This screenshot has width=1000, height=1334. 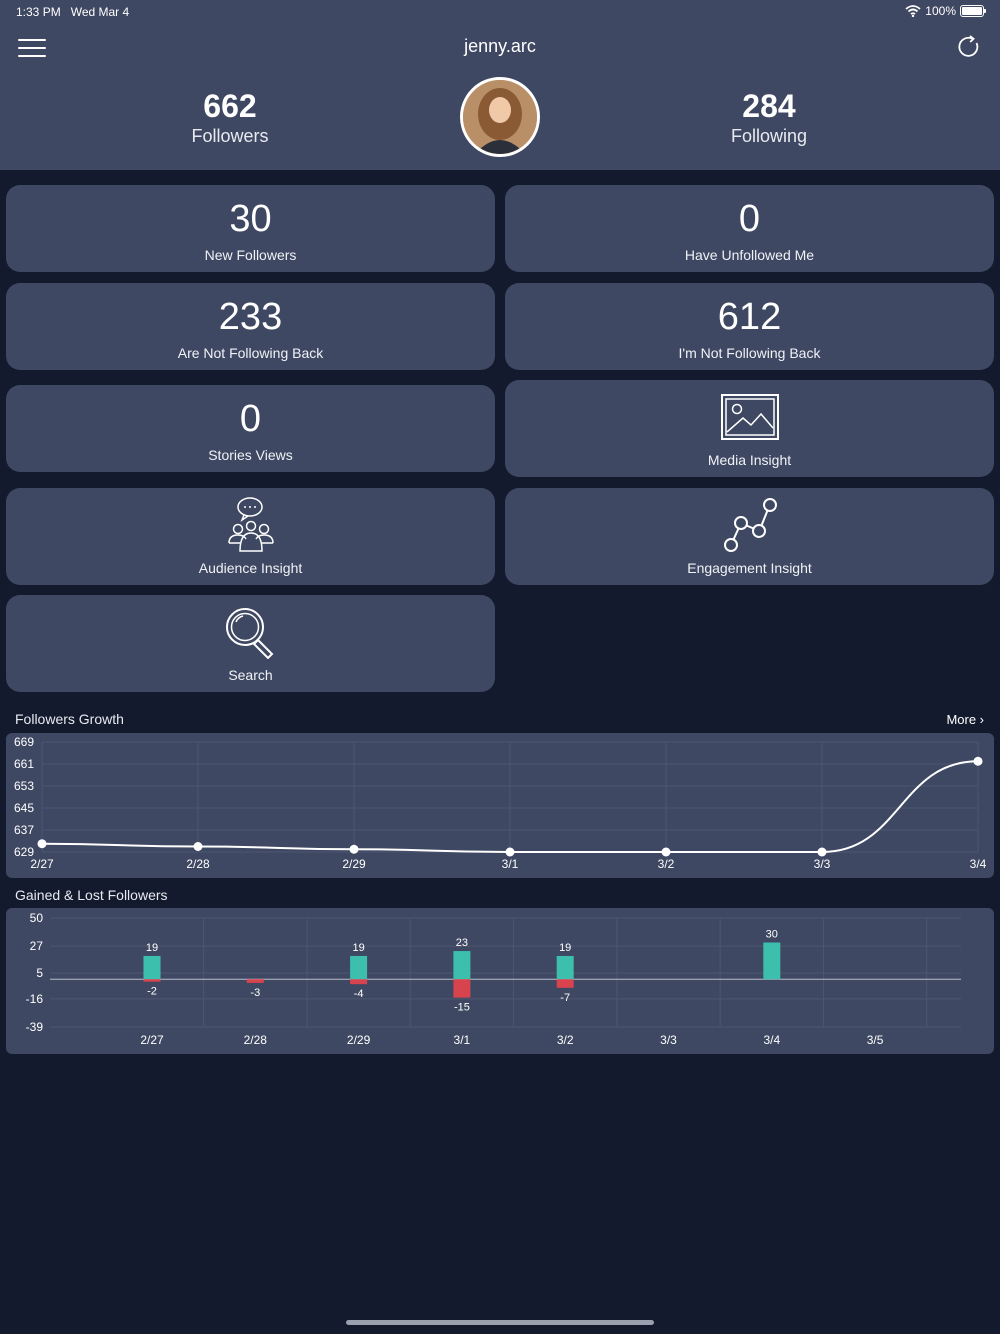 I want to click on growth-x-tick: 2/29, so click(x=354, y=864).